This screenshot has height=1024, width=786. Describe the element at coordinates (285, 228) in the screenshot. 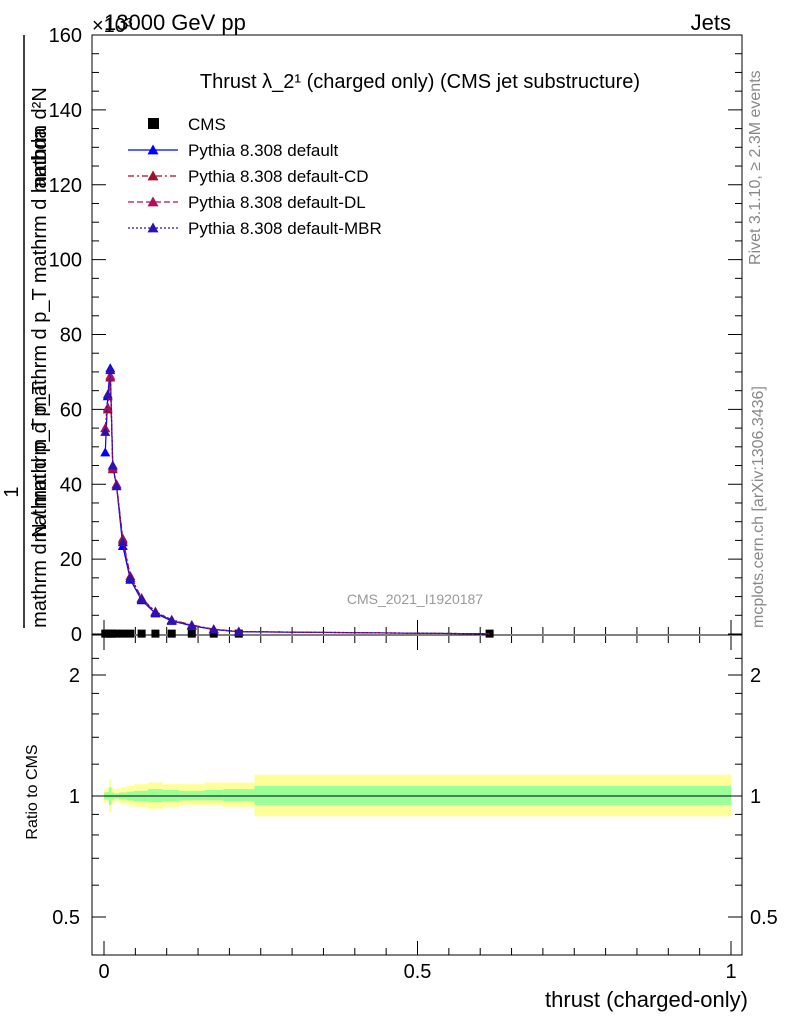

I see `legend-entry-label: Pythia 8.308 default-MBR` at that location.